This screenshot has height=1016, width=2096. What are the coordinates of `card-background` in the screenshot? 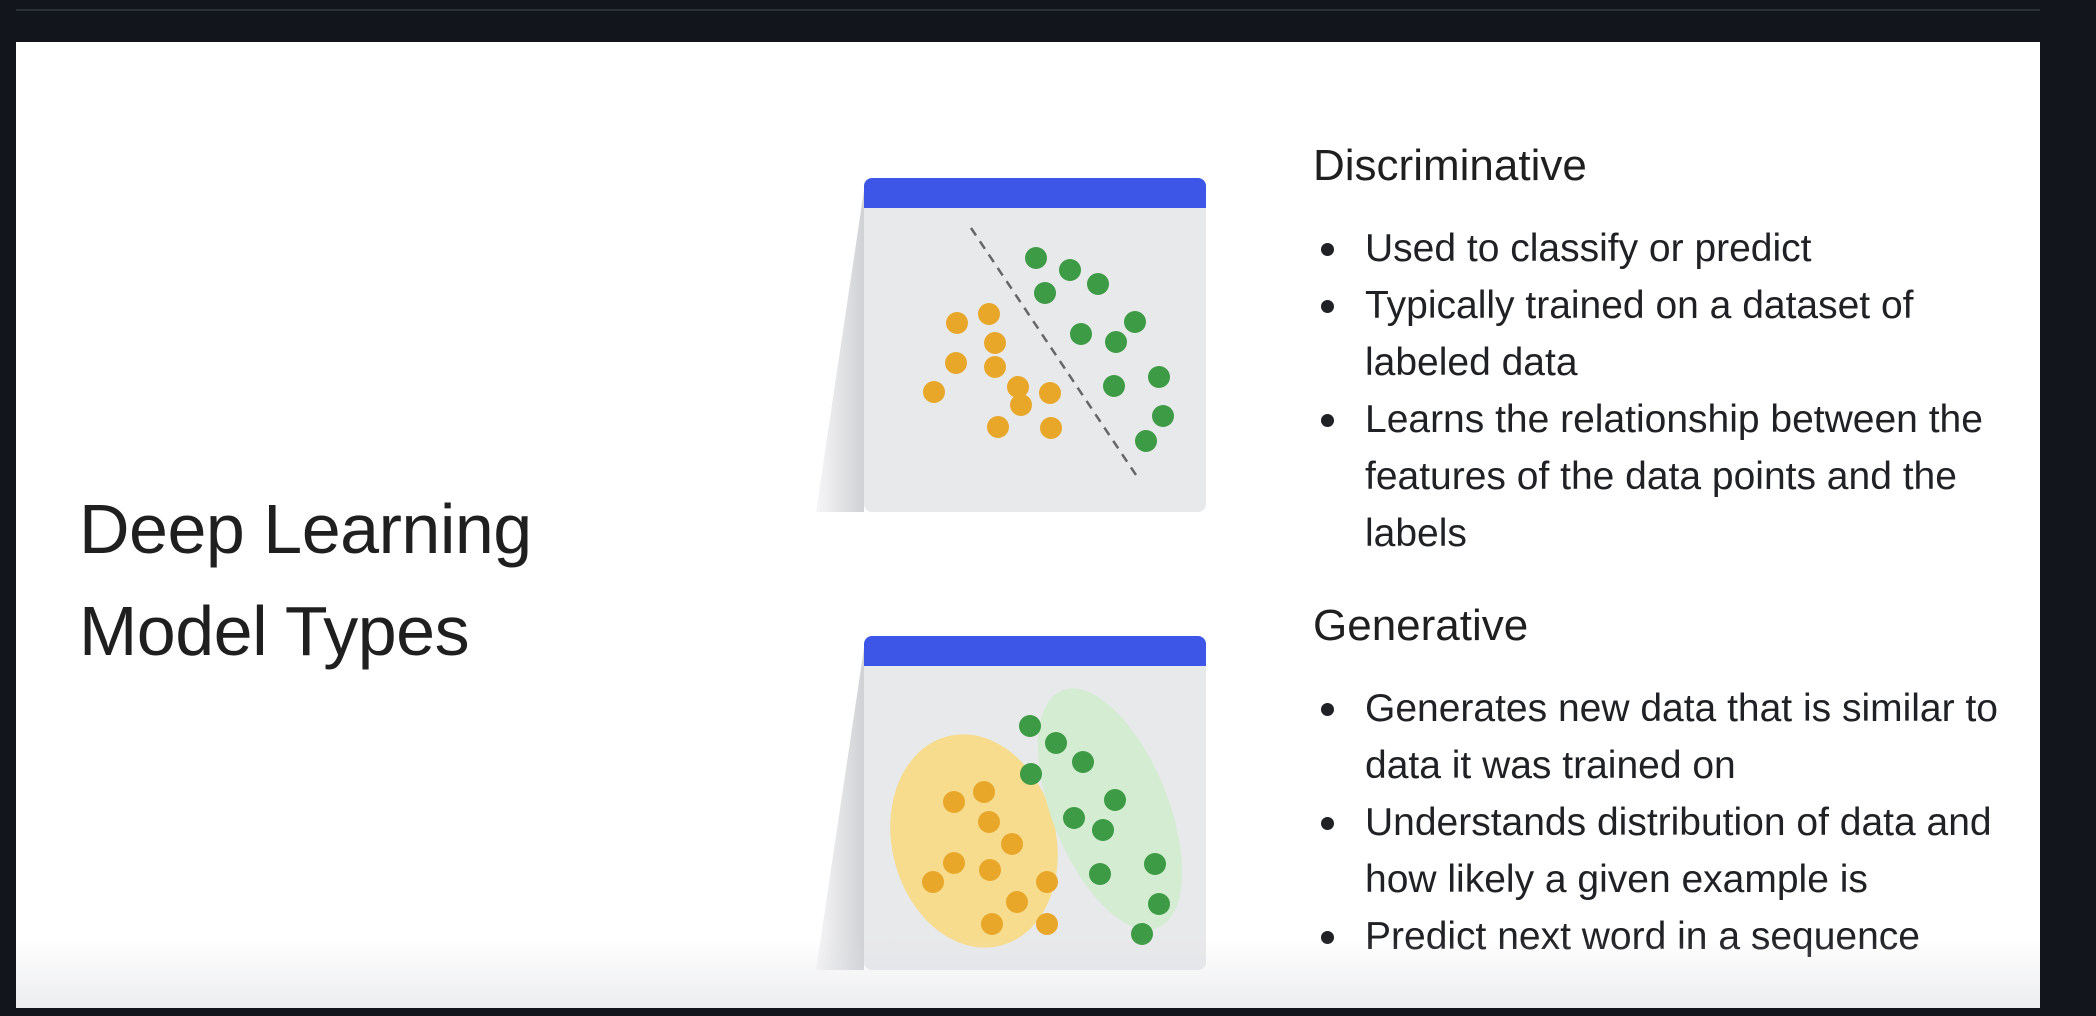 It's located at (1035, 345).